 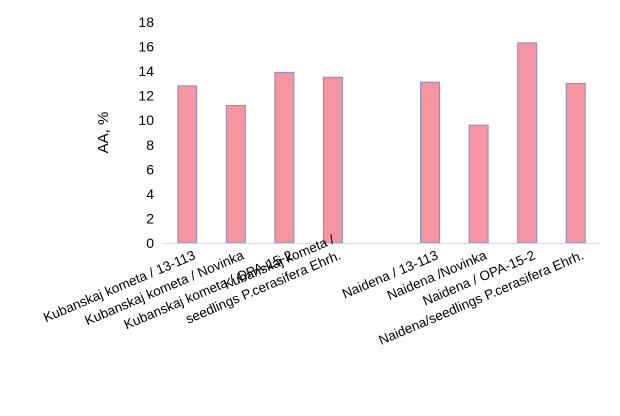 What do you see at coordinates (146, 96) in the screenshot?
I see `y-tick-label: 12` at bounding box center [146, 96].